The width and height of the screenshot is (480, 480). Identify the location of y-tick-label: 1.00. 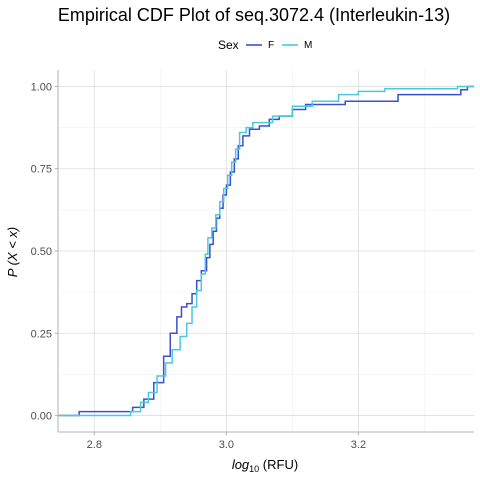
(41, 87).